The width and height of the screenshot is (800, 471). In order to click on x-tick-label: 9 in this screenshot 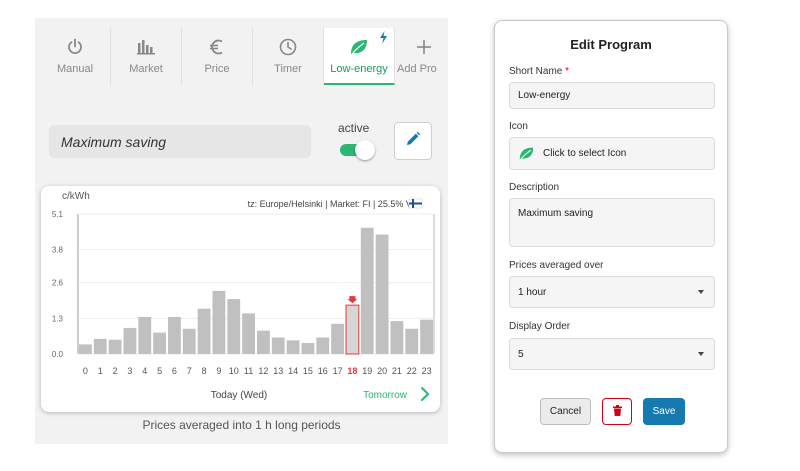, I will do `click(218, 371)`.